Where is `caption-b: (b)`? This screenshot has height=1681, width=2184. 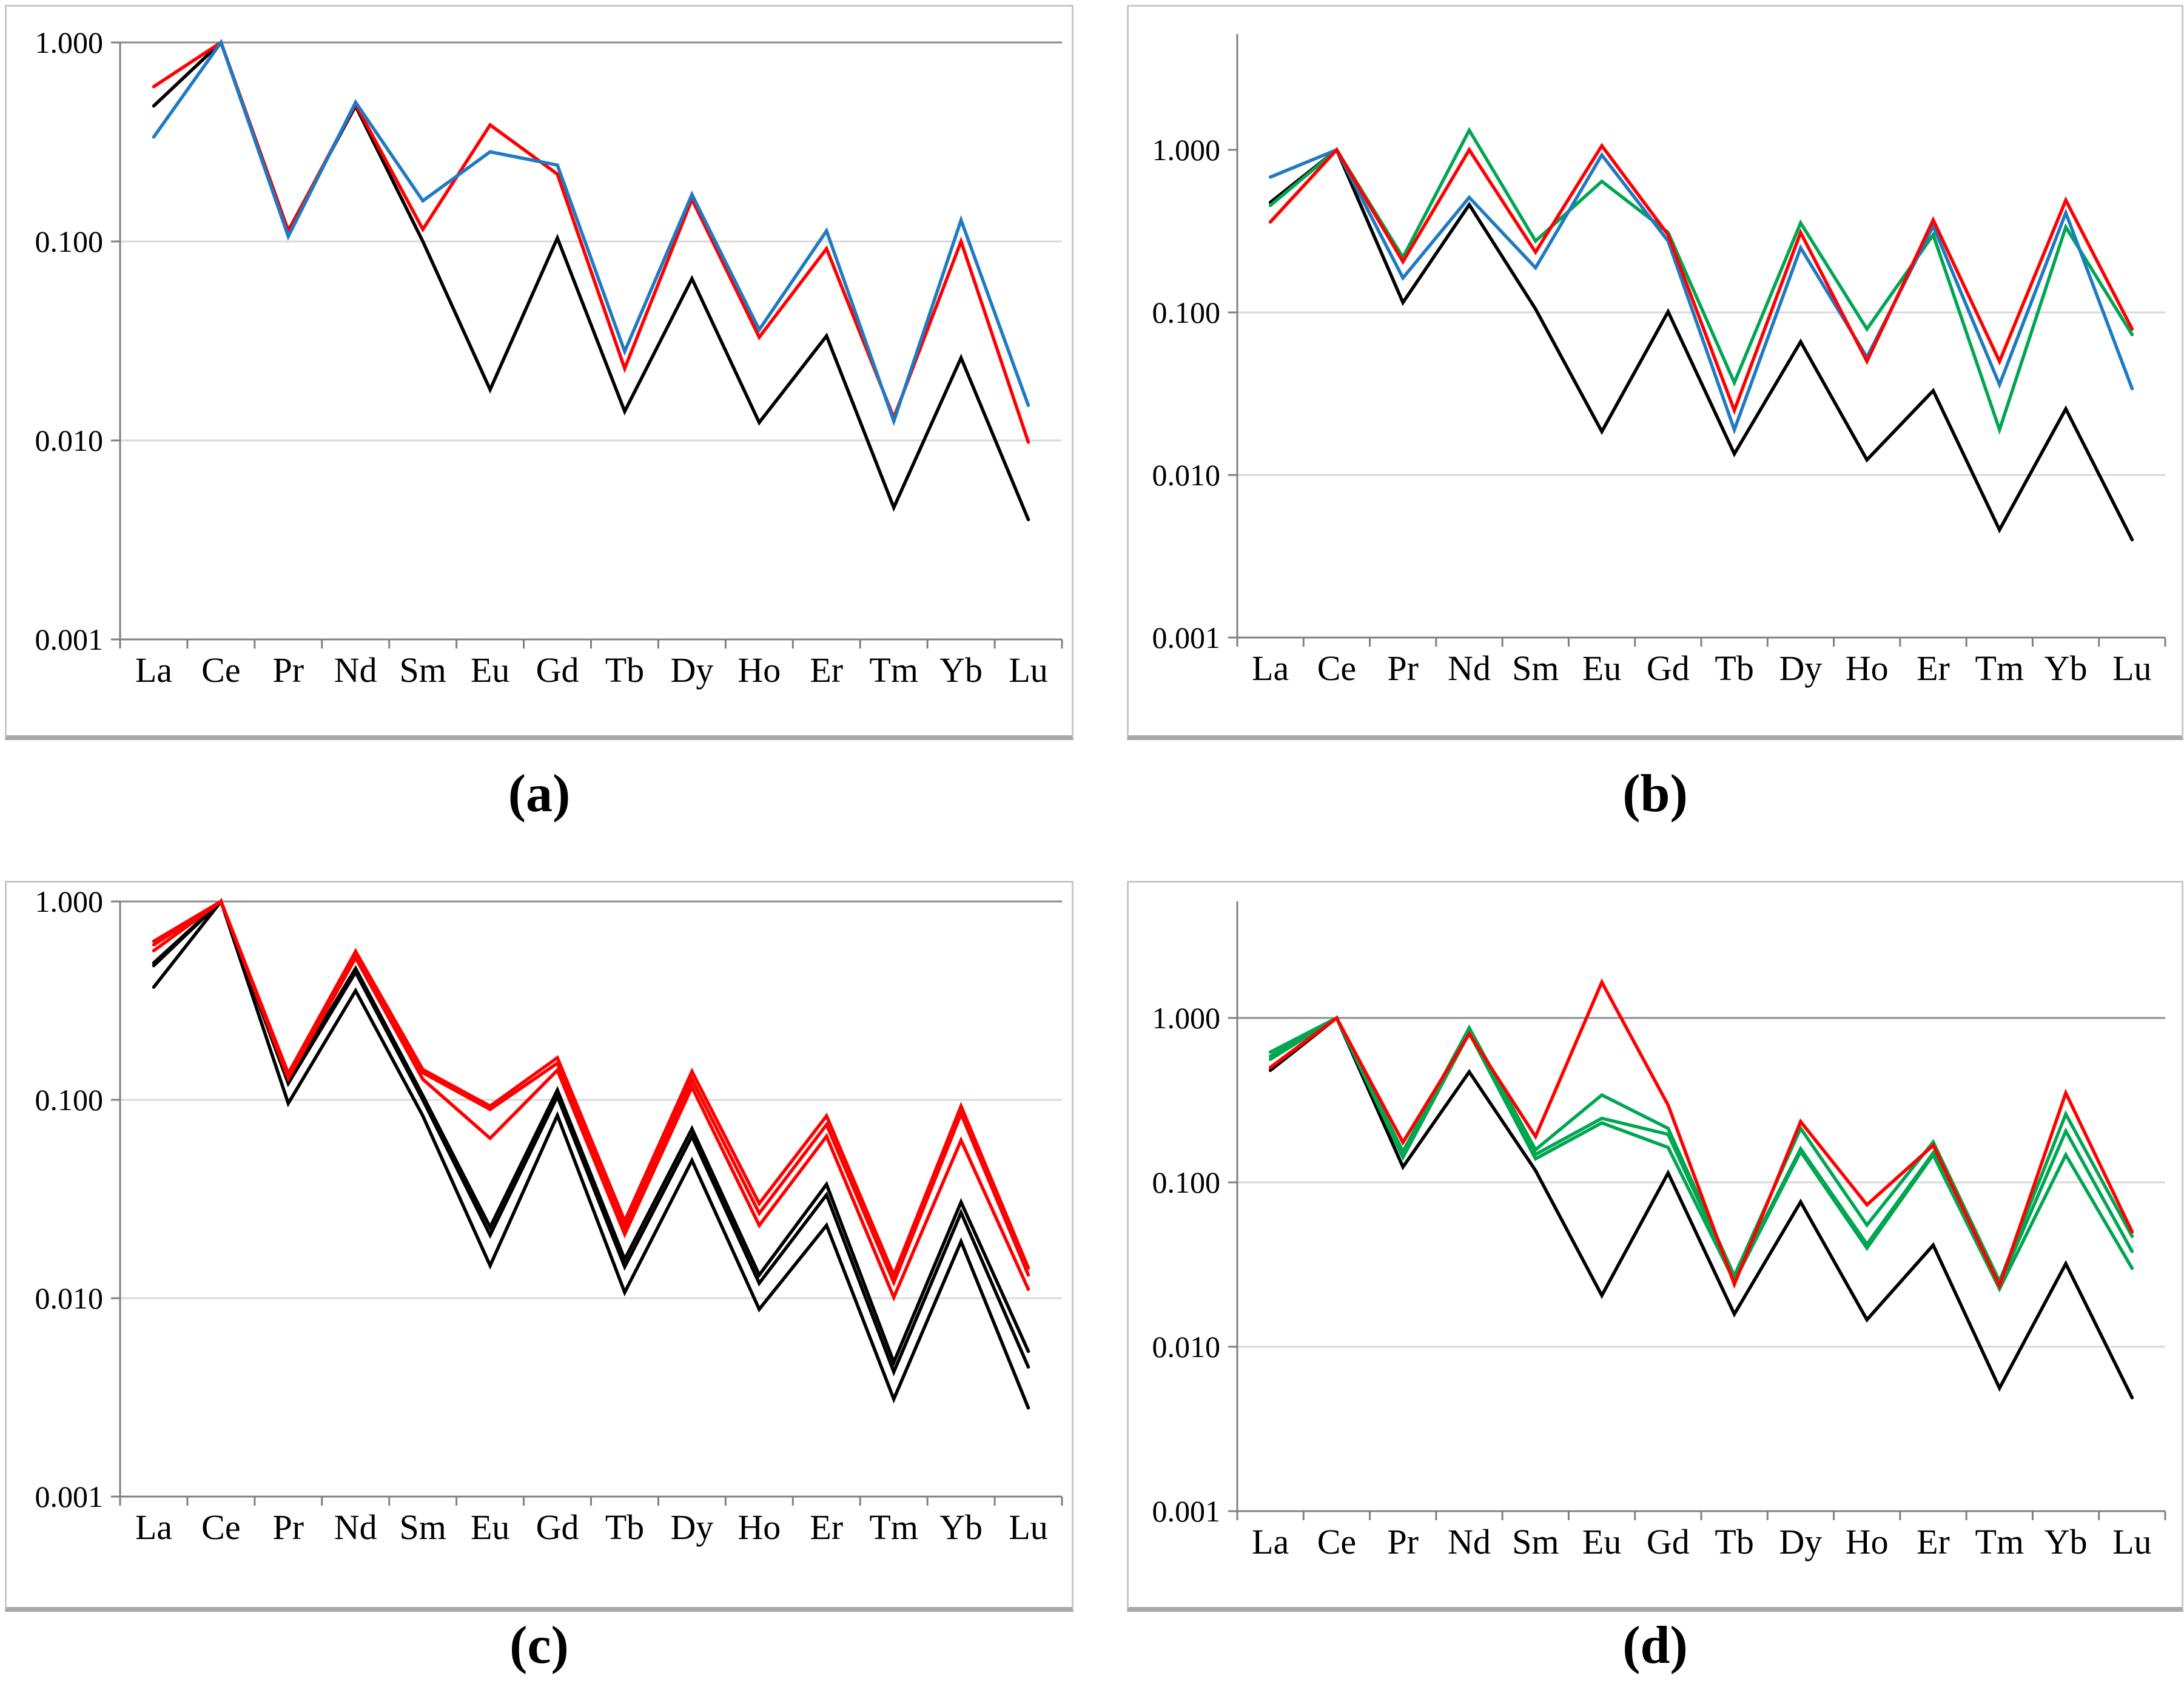
caption-b: (b) is located at coordinates (1655, 793).